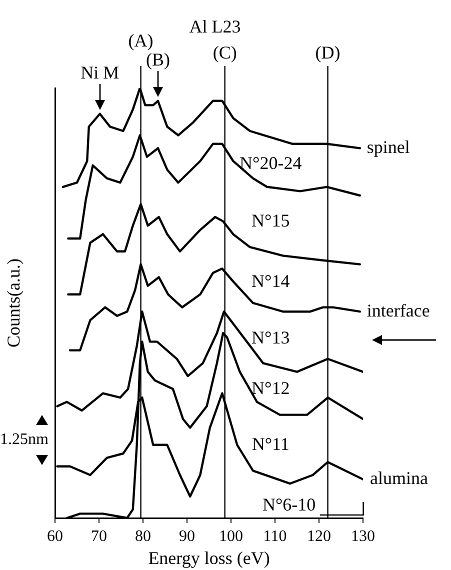  What do you see at coordinates (209, 558) in the screenshot?
I see `x-axis-title: Energy loss (eV)` at bounding box center [209, 558].